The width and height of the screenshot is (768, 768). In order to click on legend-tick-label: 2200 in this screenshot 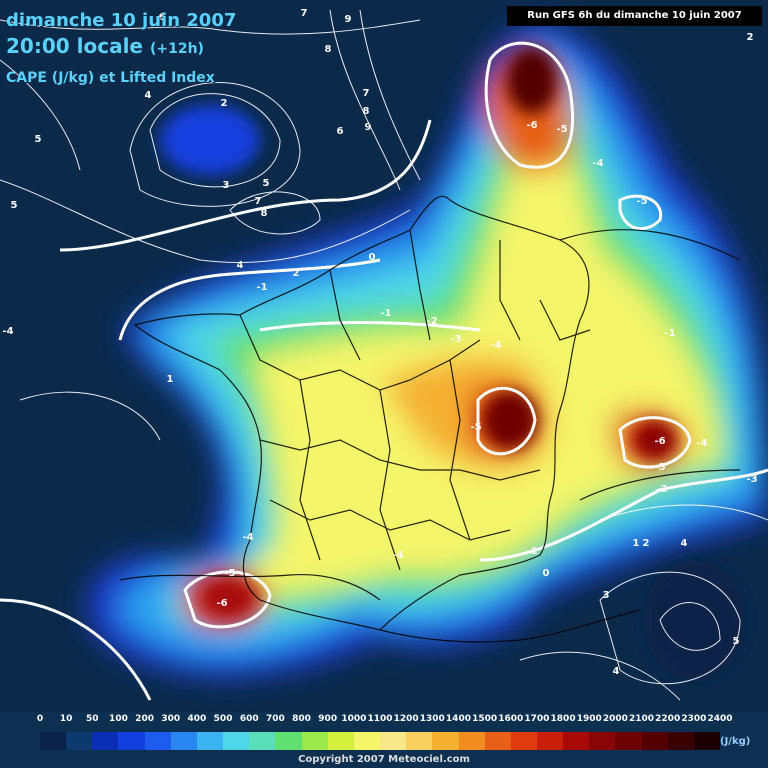, I will do `click(668, 719)`.